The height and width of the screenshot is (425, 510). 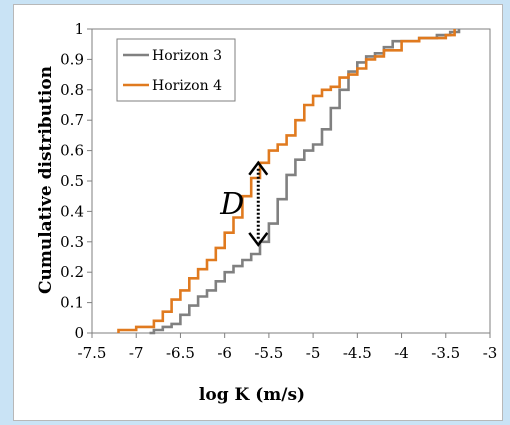 I want to click on y-tick-label: 0.4, so click(x=72, y=211).